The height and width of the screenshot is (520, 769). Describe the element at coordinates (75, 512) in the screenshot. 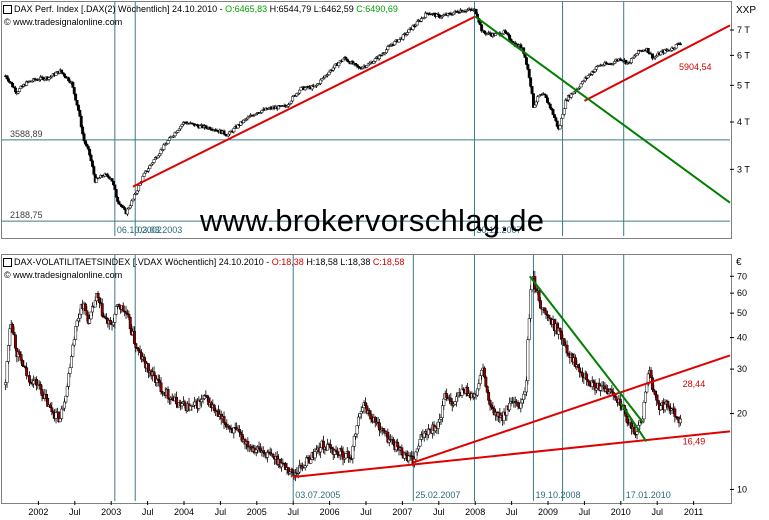

I see `x-tick-label: Jul` at that location.